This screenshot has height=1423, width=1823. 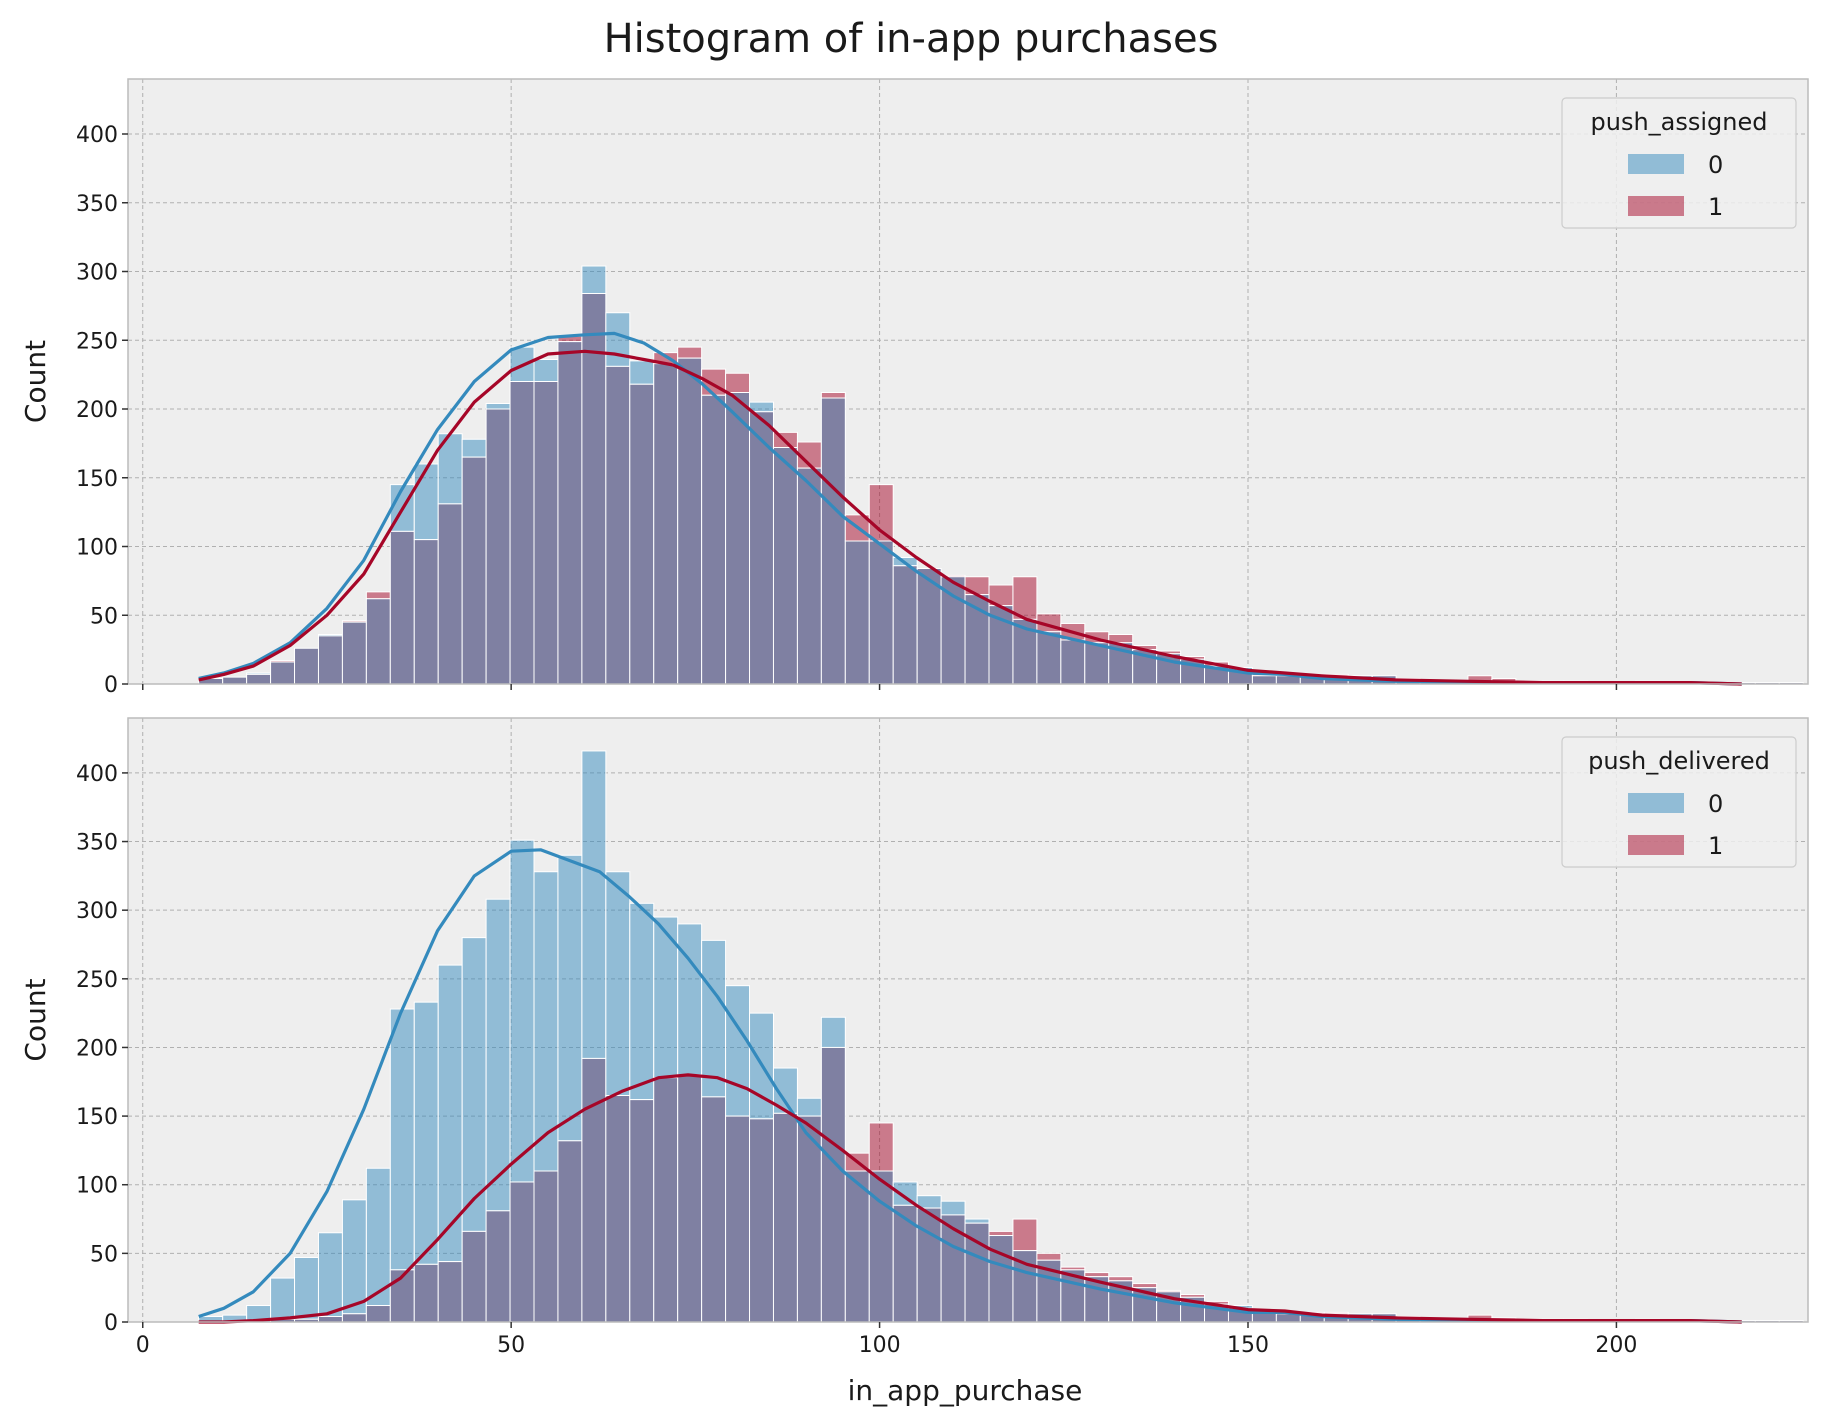 What do you see at coordinates (511, 1345) in the screenshot?
I see `x-tick-label: 50` at bounding box center [511, 1345].